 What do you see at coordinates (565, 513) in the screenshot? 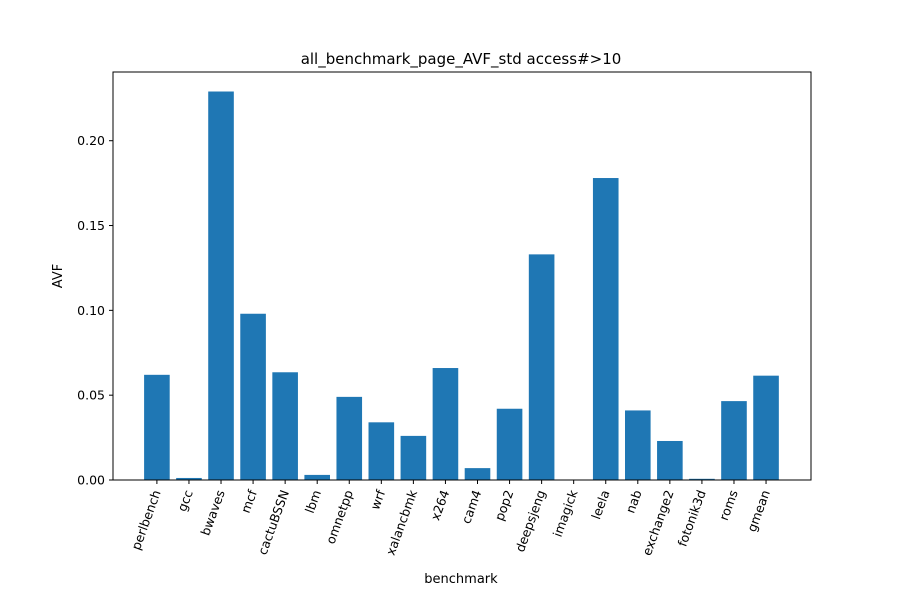
I see `x-tick-label-imagick: imagick` at bounding box center [565, 513].